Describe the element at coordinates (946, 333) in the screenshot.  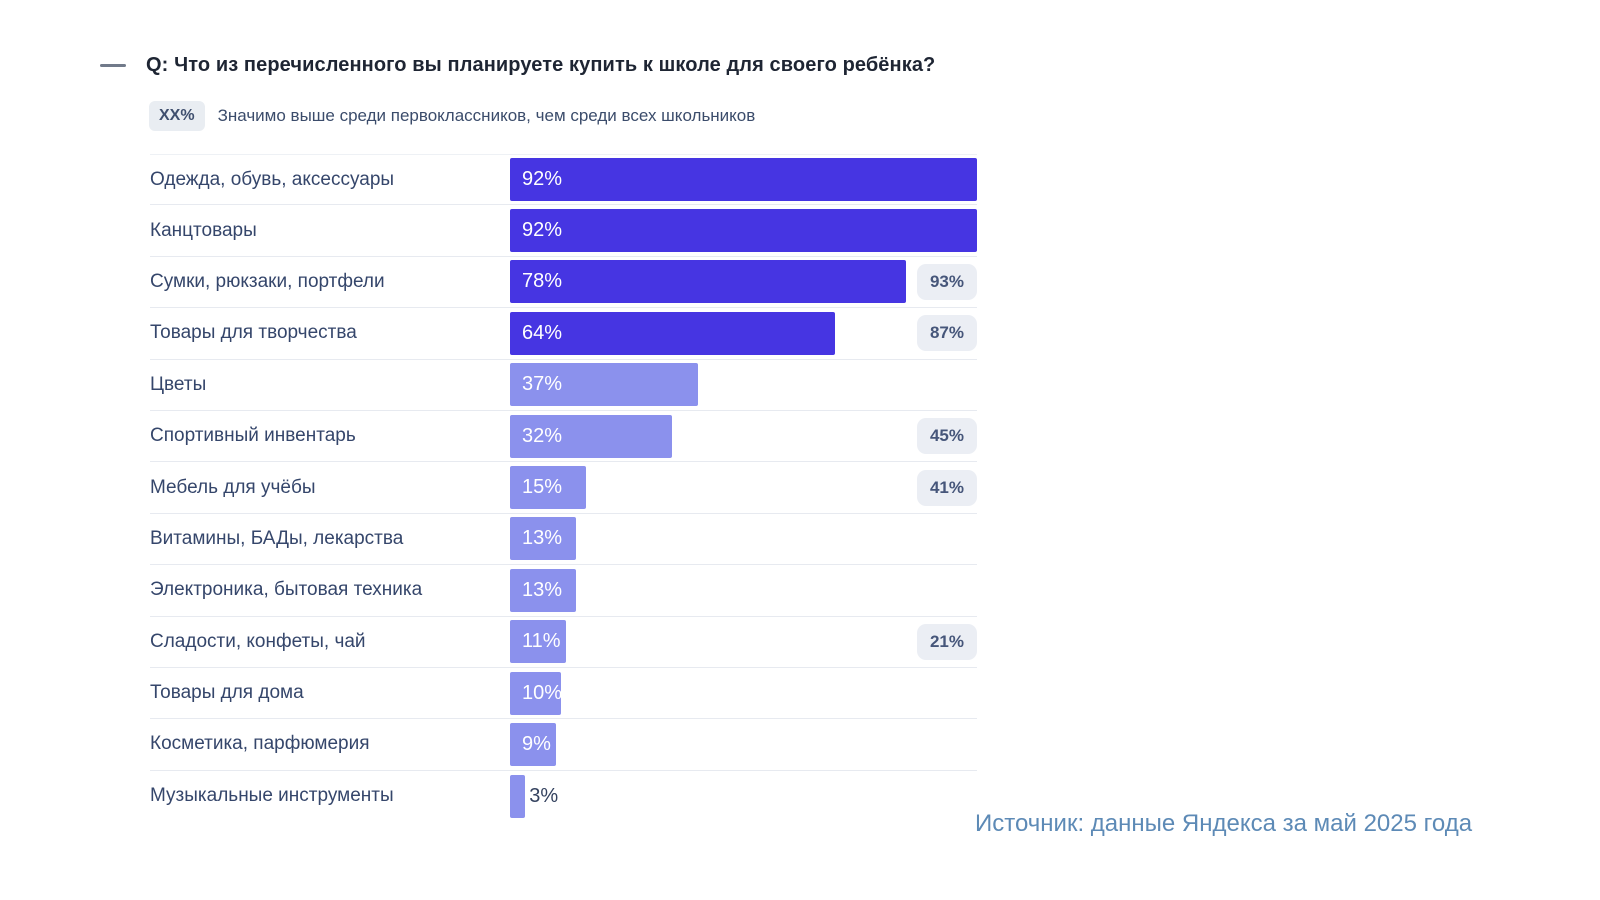
I see `first-grader-badge: 87%` at that location.